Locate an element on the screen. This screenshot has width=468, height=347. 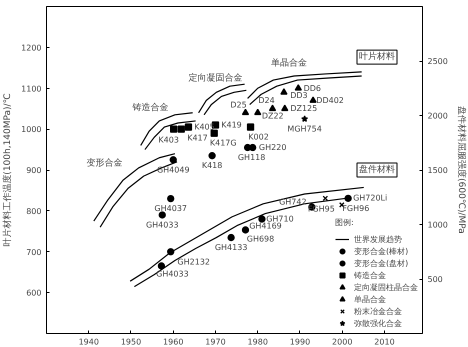
y2-axis-title: 盘件材料屈服强度(600℃)/MPa is located at coordinates (461, 170).